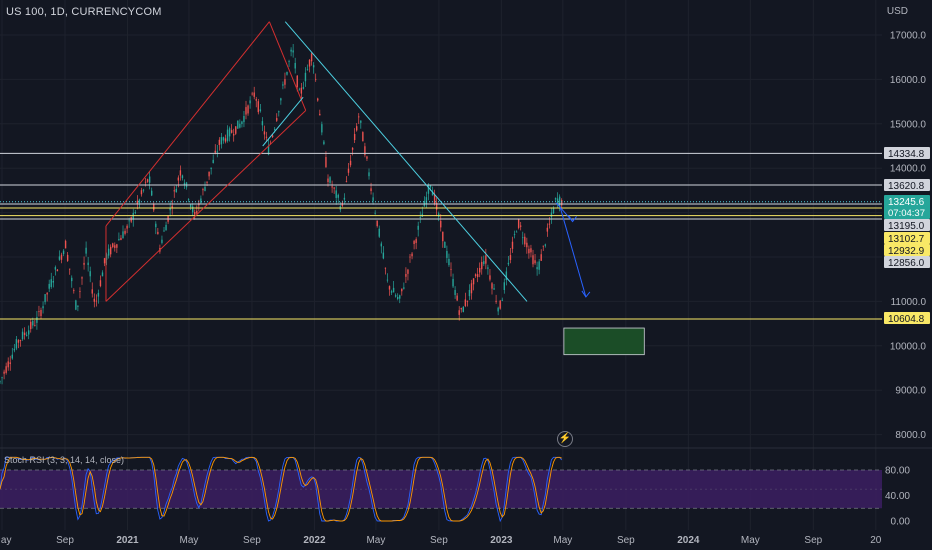 The width and height of the screenshot is (932, 550). Describe the element at coordinates (906, 154) in the screenshot. I see `price-label: 14334.8` at that location.